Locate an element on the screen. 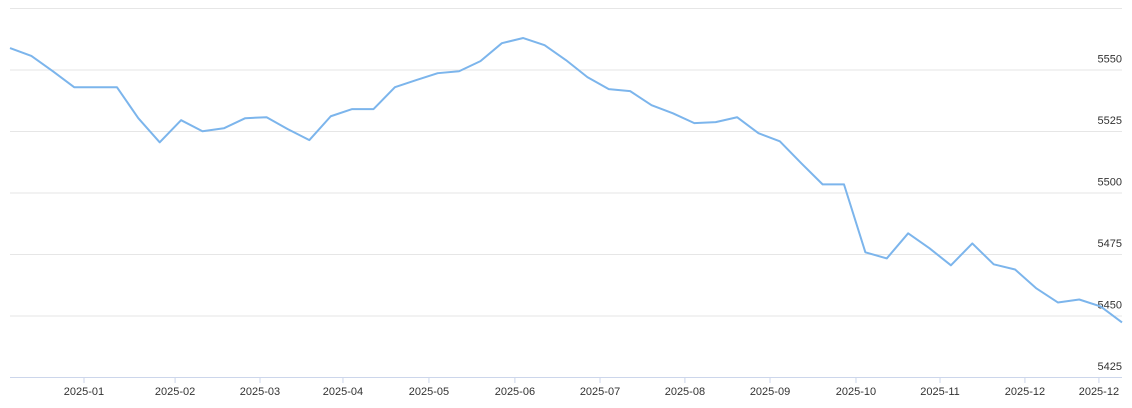 Image resolution: width=1132 pixels, height=408 pixels. y-tick-label: 5525 is located at coordinates (1110, 121).